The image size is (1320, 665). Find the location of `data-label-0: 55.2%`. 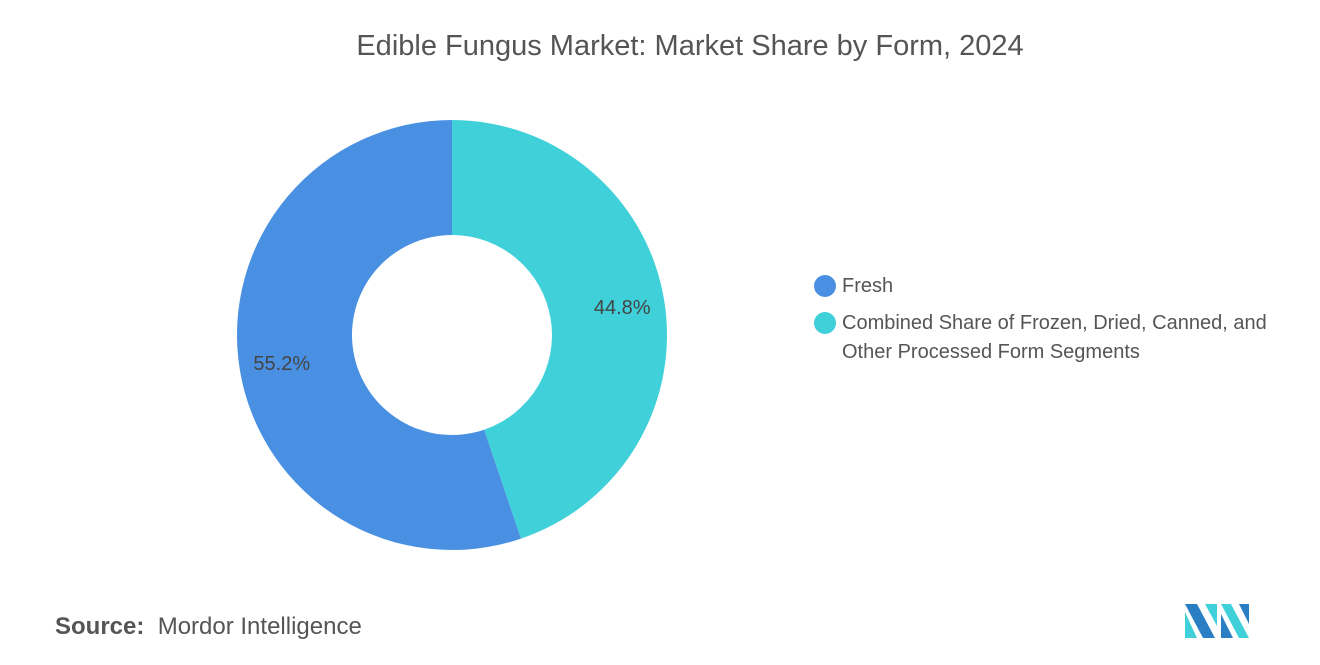

data-label-0: 55.2% is located at coordinates (281, 364).